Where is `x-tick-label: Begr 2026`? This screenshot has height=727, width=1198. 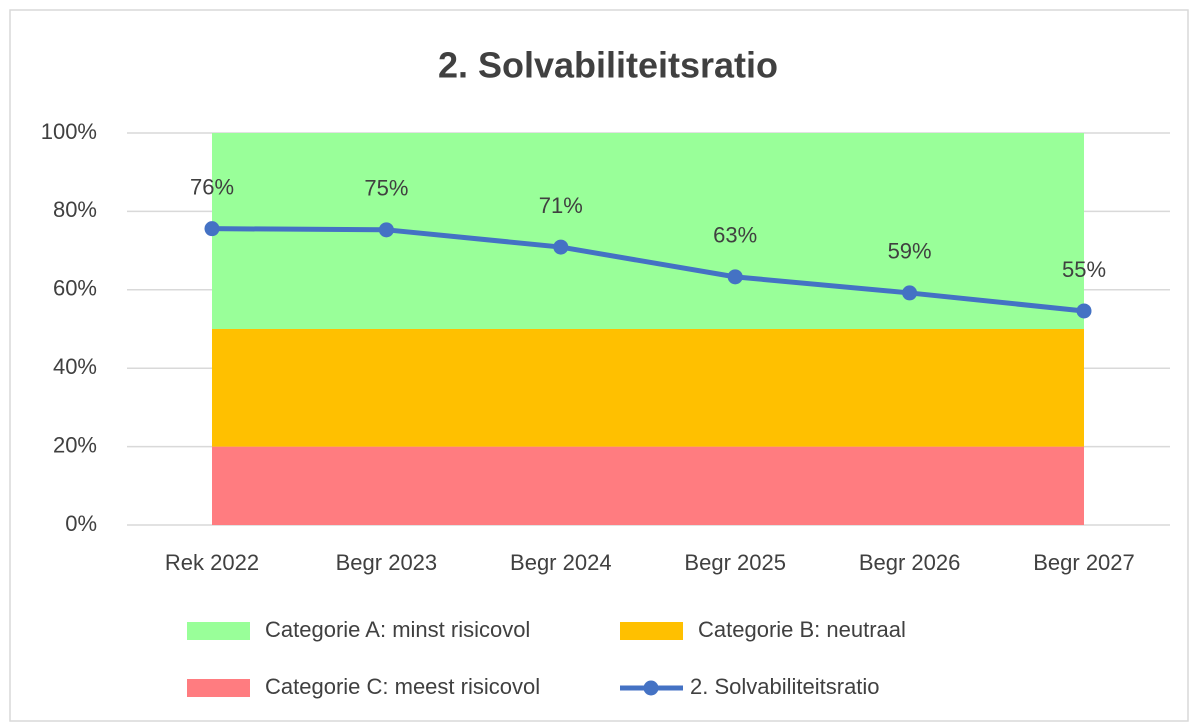
x-tick-label: Begr 2026 is located at coordinates (910, 562).